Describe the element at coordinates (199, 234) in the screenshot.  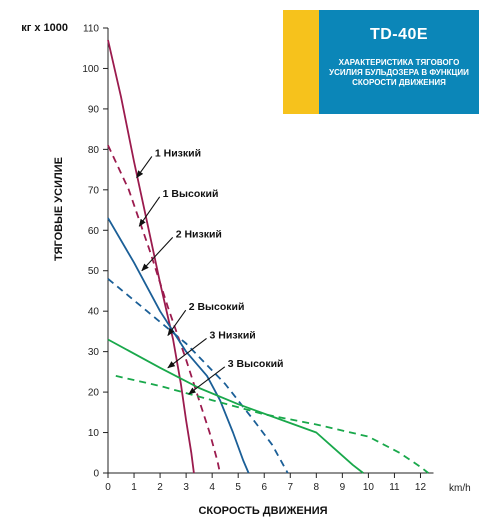
I see `series-annotation: 2 Низкий` at that location.